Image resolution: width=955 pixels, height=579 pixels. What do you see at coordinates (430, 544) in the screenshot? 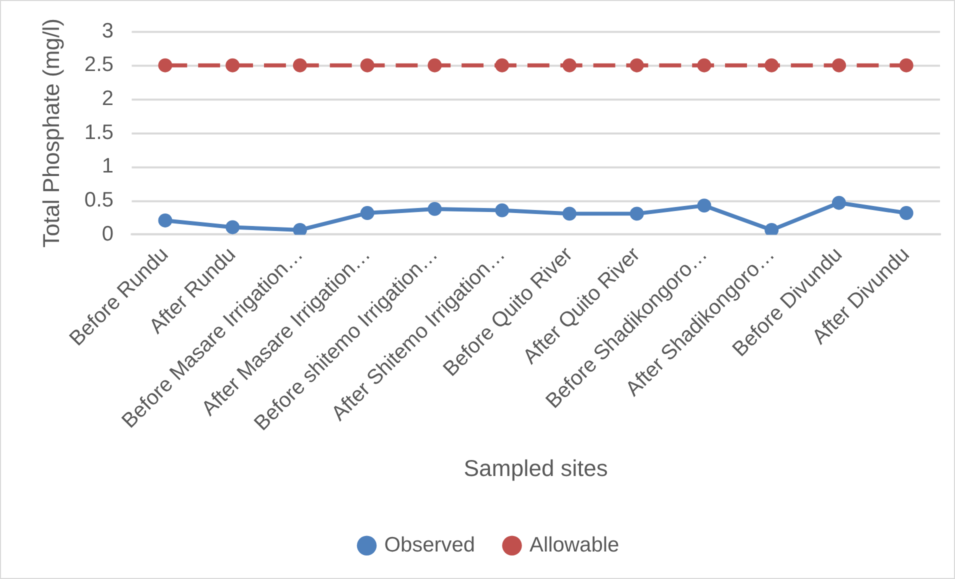
I see `legend-label: Observed` at bounding box center [430, 544].